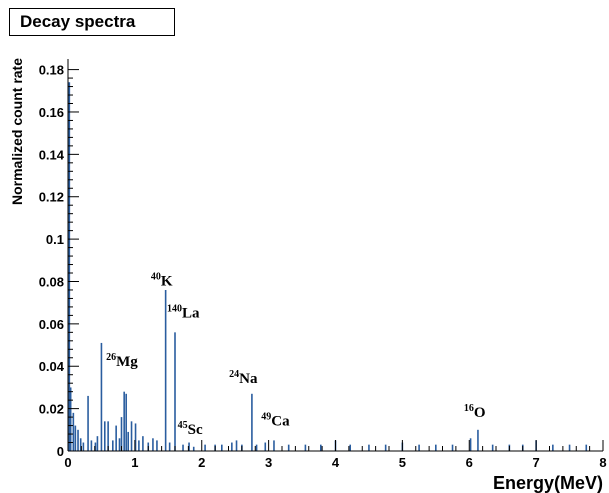 This screenshot has width=609, height=493. Describe the element at coordinates (190, 429) in the screenshot. I see `isotope-label-sc: 45Sc` at that location.